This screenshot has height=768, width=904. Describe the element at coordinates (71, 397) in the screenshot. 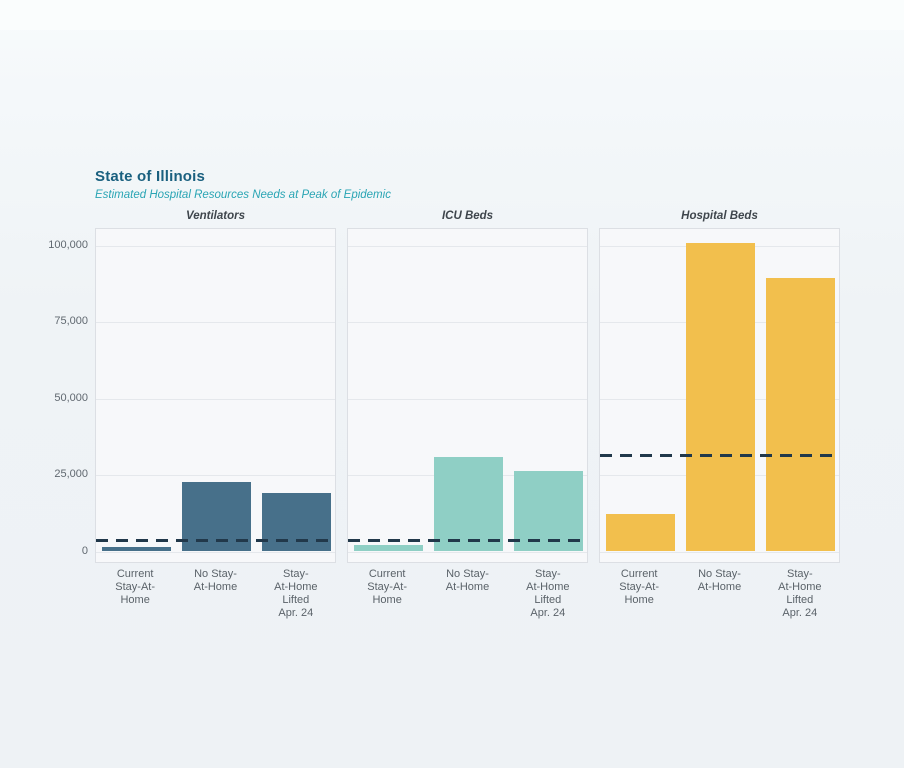

I see `y-tick-label: 50,000` at that location.